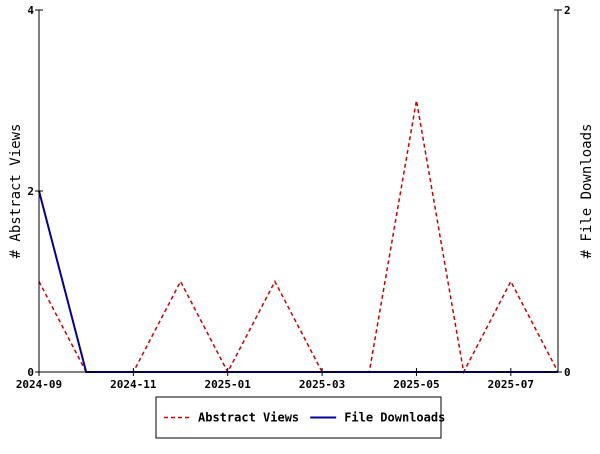 This screenshot has height=454, width=600. I want to click on legend: Abstract Views File Downloads, so click(300, 417).